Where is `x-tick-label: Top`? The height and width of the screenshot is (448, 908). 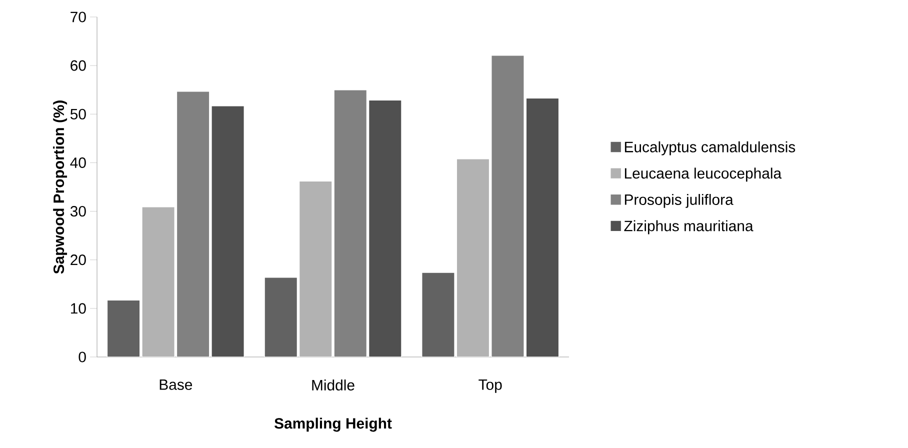
x-tick-label: Top is located at coordinates (490, 386).